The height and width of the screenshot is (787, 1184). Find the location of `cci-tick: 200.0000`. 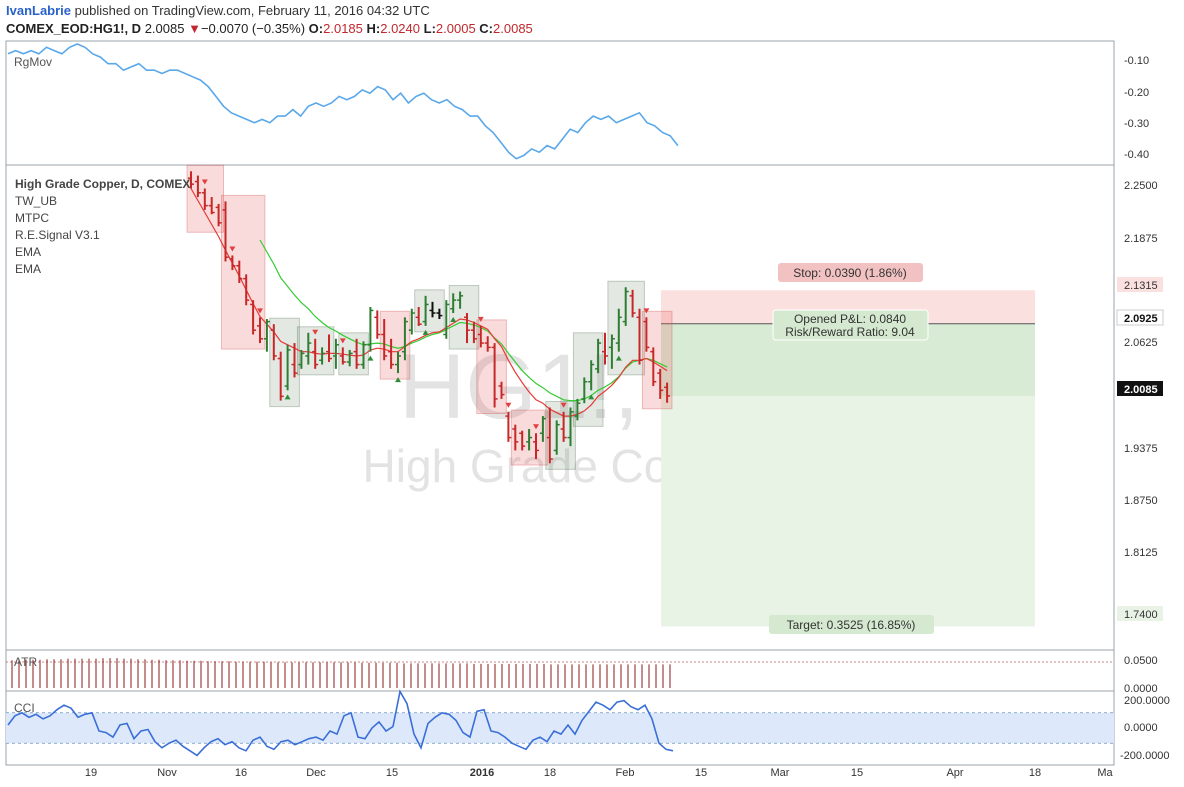

cci-tick: 200.0000 is located at coordinates (1147, 701).